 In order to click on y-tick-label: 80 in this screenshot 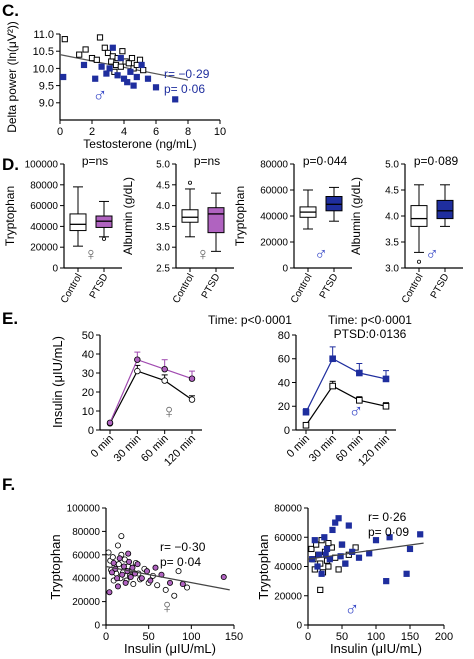, I will do `click(284, 336)`.